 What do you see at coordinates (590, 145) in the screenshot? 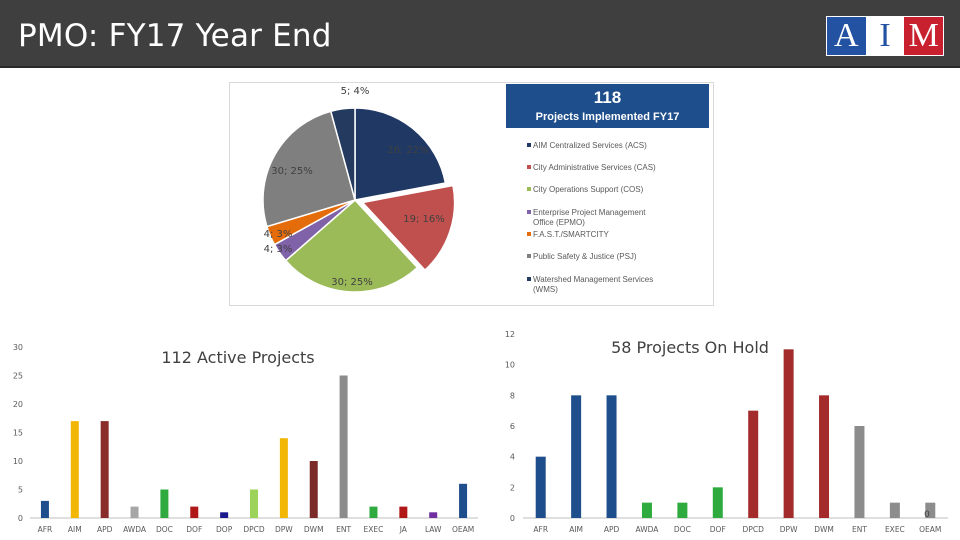
I see `legend-label: AIM Centralized Services (ACS)` at bounding box center [590, 145].